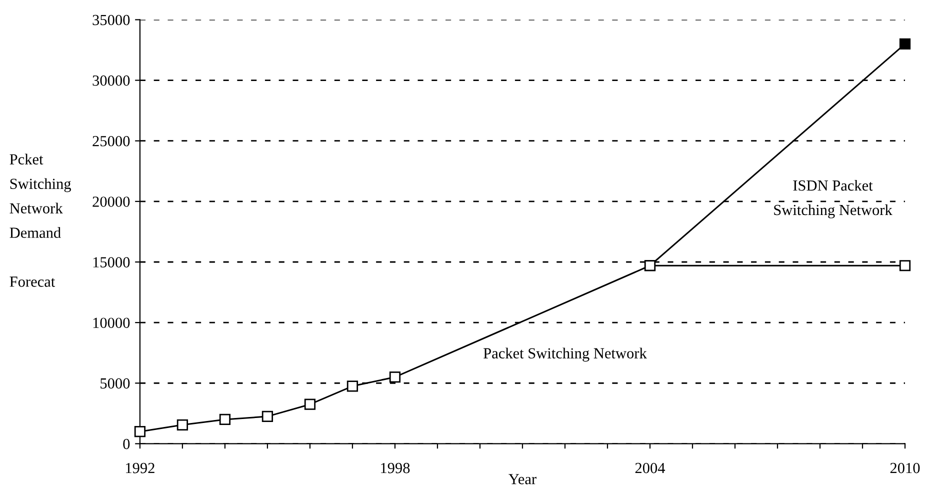  Describe the element at coordinates (833, 199) in the screenshot. I see `series-label: ISDN Packet Switching Network` at that location.